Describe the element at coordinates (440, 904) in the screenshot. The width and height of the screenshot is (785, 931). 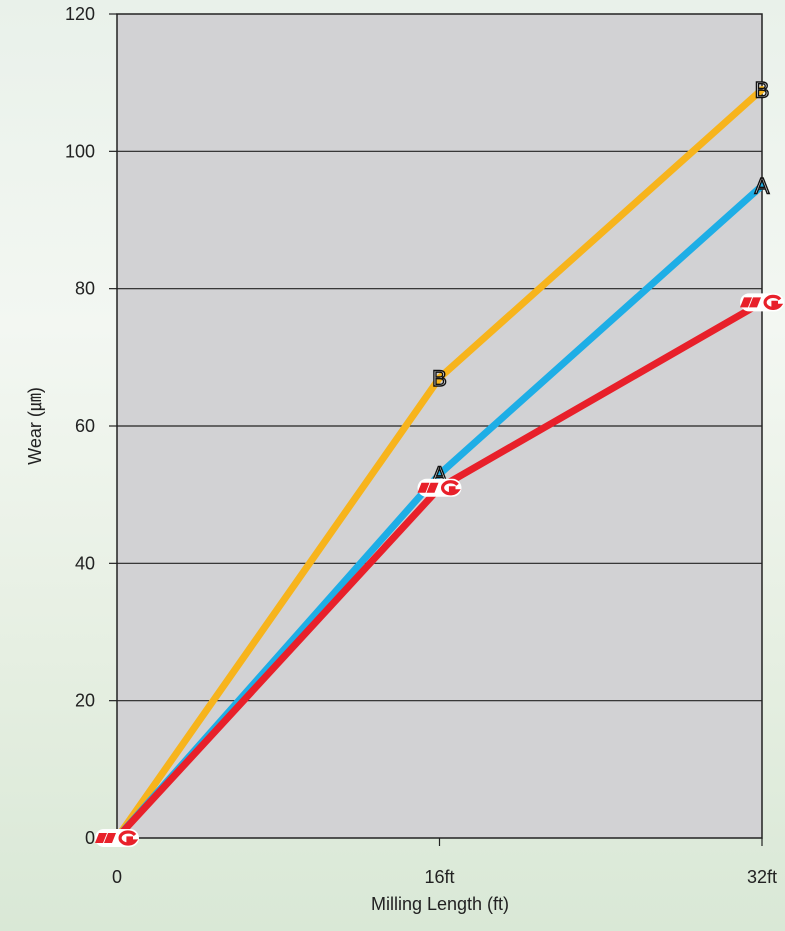
I see `x-axis-title: Milling Length (ft)` at that location.